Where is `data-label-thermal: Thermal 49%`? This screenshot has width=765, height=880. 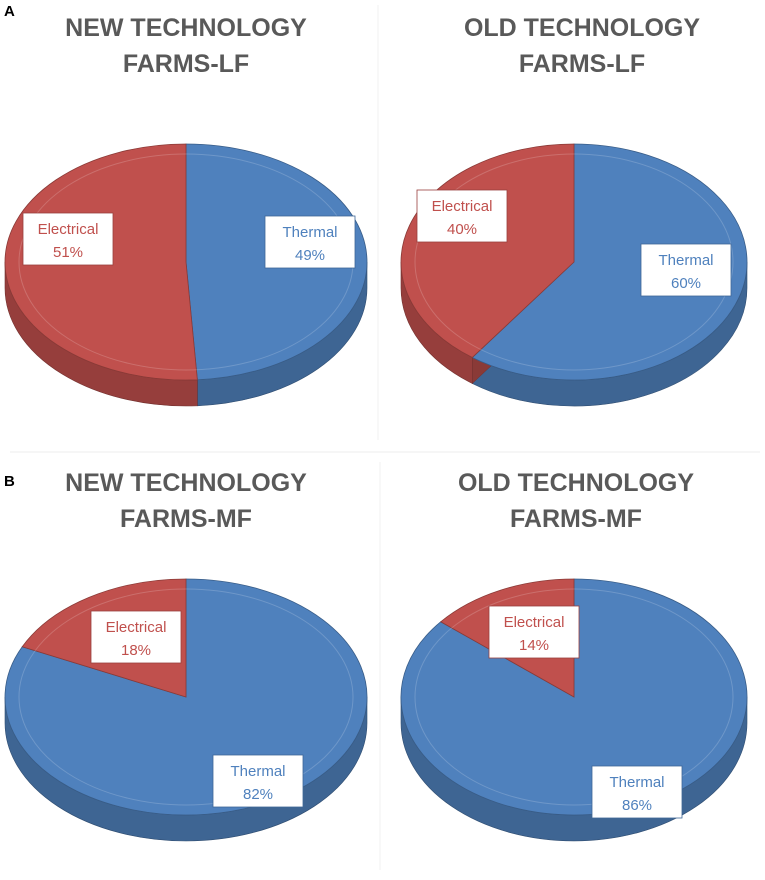
data-label-thermal: Thermal 49% is located at coordinates (310, 242).